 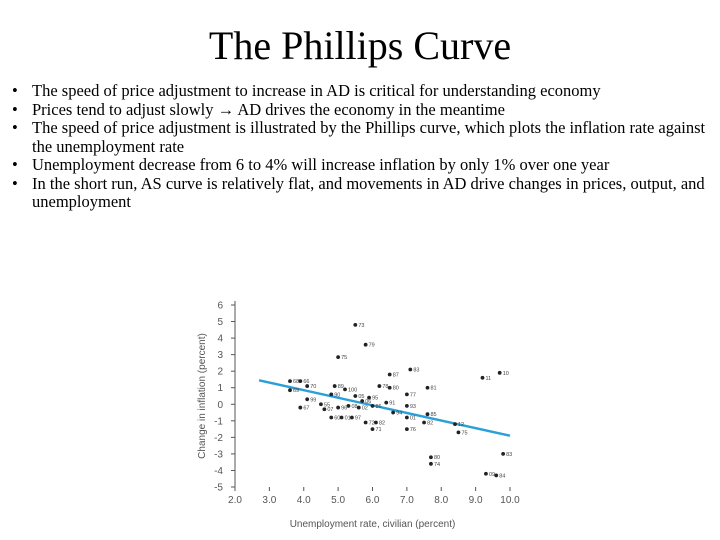 What do you see at coordinates (220, 405) in the screenshot?
I see `y-tick-label: 0` at bounding box center [220, 405].